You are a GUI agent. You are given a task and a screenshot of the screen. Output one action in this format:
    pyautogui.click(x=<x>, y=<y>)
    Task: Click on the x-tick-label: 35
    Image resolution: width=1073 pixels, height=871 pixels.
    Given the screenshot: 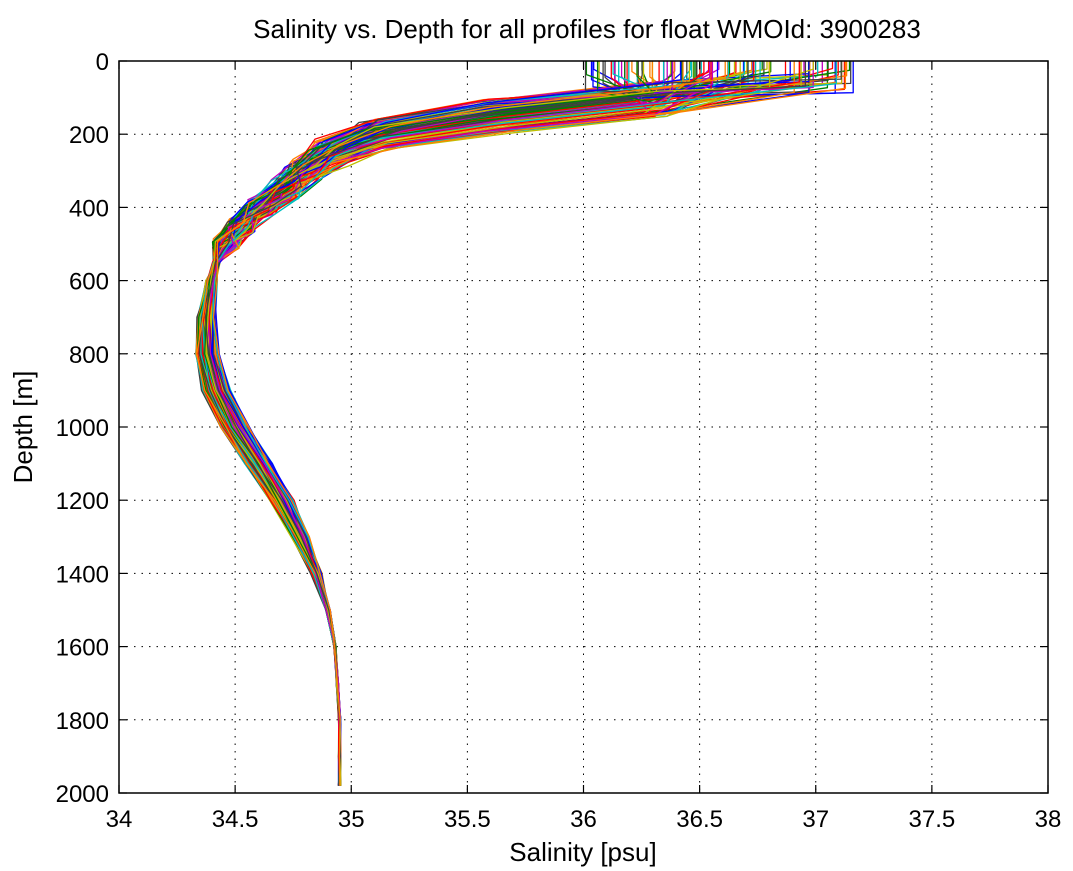 What is the action you would take?
    pyautogui.click(x=351, y=819)
    